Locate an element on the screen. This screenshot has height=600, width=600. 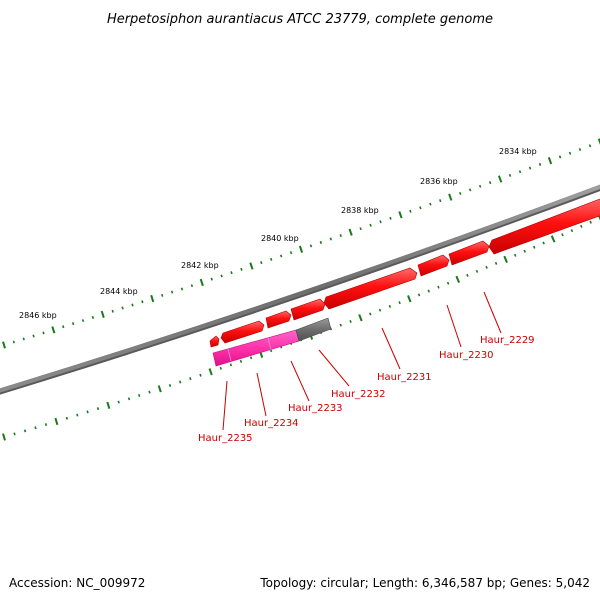
kbp-label: 2842 kbp is located at coordinates (200, 265).